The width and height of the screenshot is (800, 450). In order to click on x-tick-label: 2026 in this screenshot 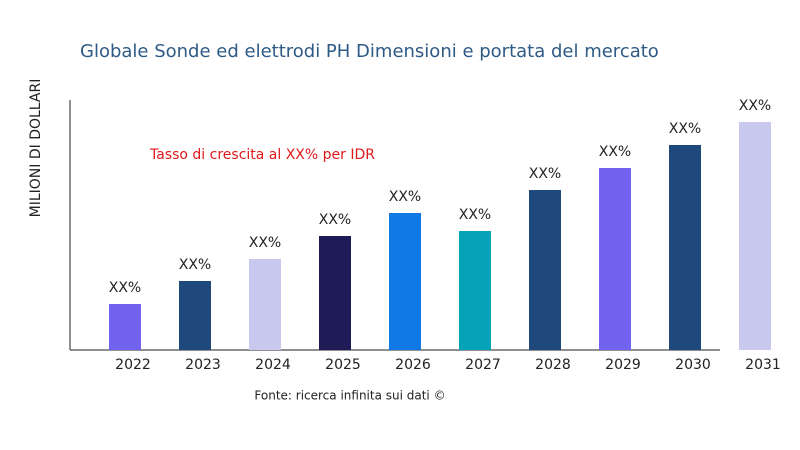, I will do `click(413, 365)`.